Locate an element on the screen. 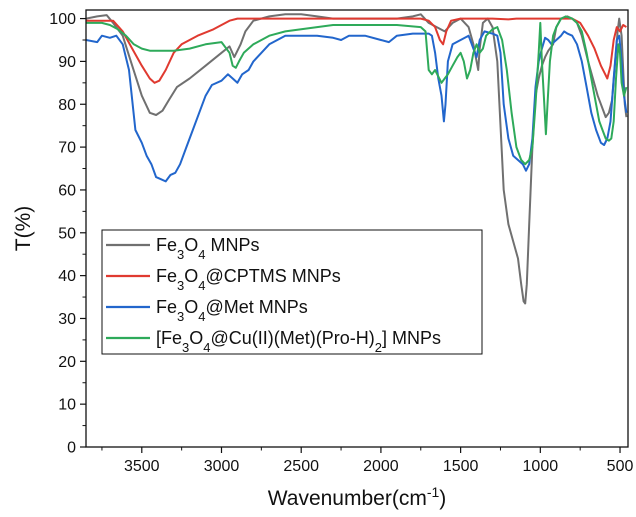 The width and height of the screenshot is (636, 517). x-tick-label: 1000 is located at coordinates (541, 466).